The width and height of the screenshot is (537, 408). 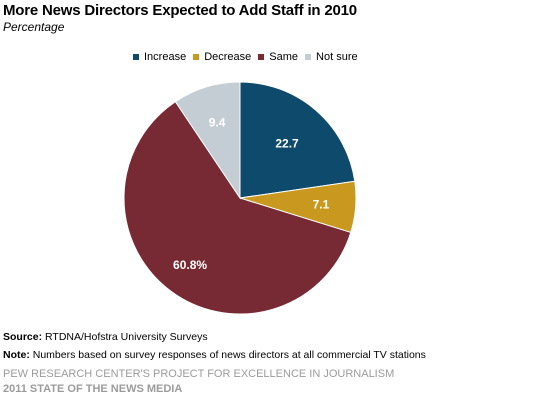 I want to click on legend-item-same: Same, so click(x=278, y=57).